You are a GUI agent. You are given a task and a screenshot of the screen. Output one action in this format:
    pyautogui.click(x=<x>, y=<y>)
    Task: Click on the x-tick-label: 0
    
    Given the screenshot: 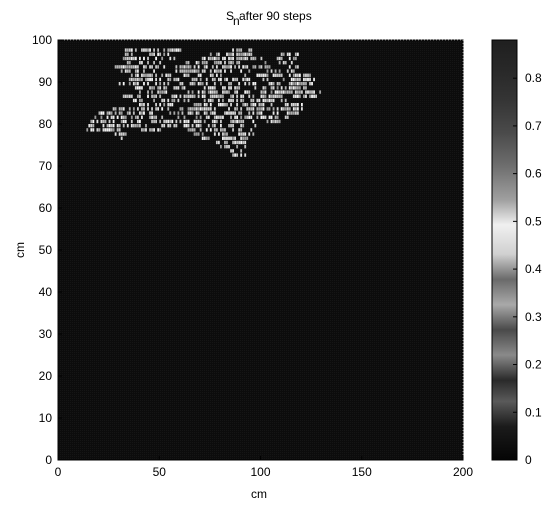 What is the action you would take?
    pyautogui.click(x=58, y=472)
    